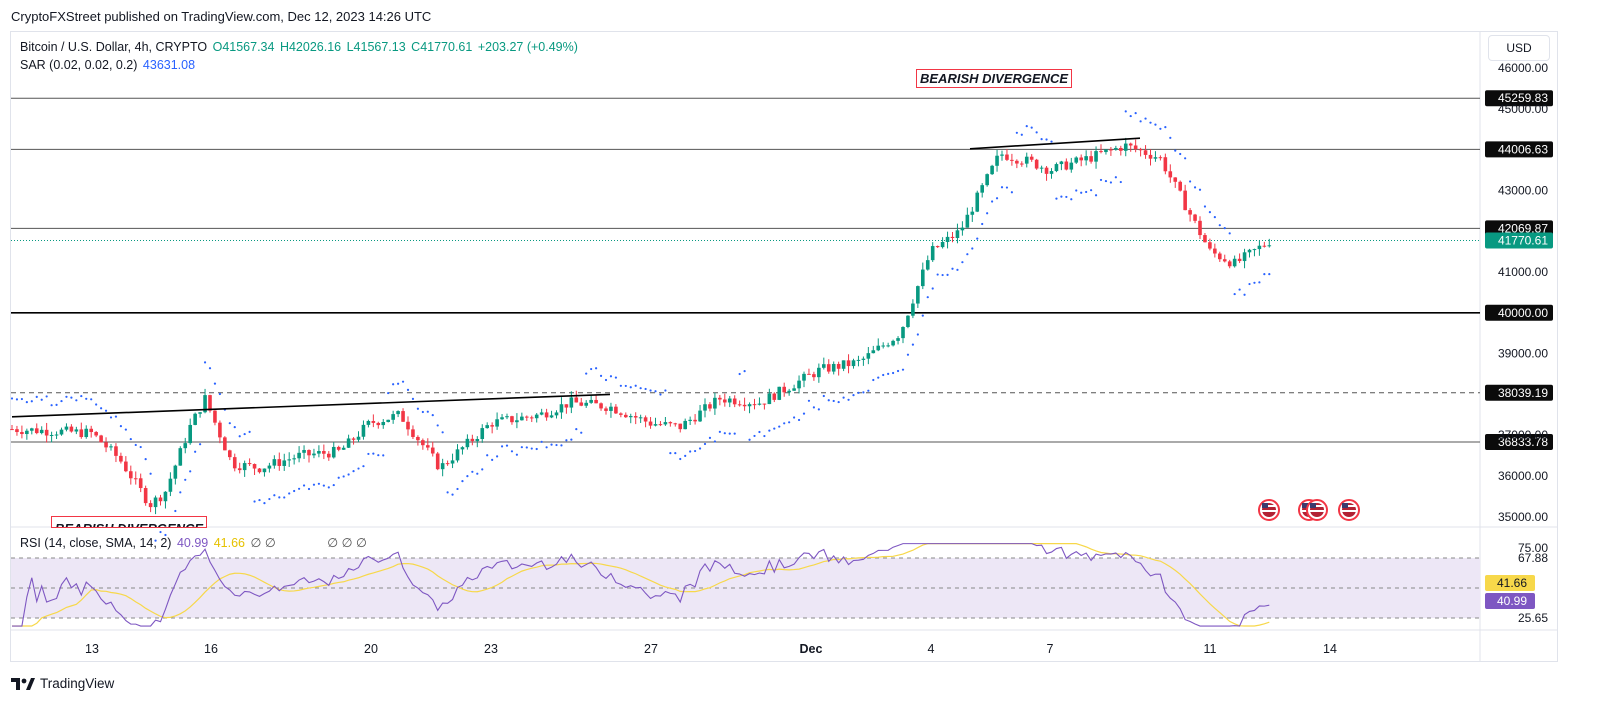 The height and width of the screenshot is (717, 1600). Describe the element at coordinates (62, 683) in the screenshot. I see `tradingview-logo: TradingView` at that location.